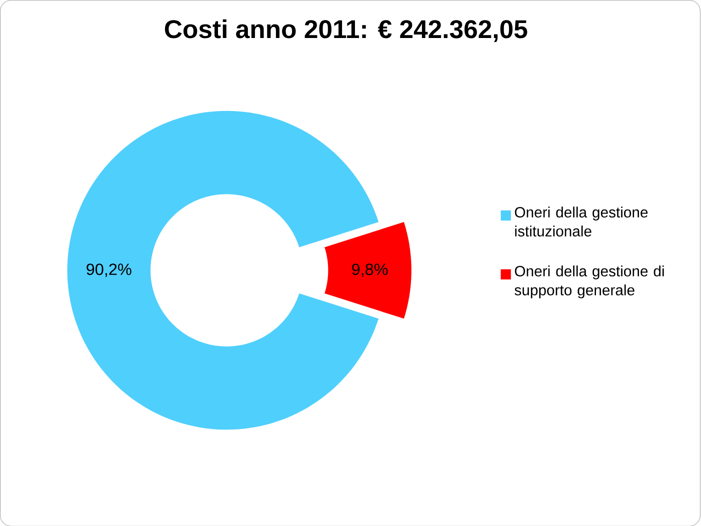 The height and width of the screenshot is (526, 701). Describe the element at coordinates (589, 281) in the screenshot. I see `legend-label: Oneri della gestione di supporto generale` at that location.